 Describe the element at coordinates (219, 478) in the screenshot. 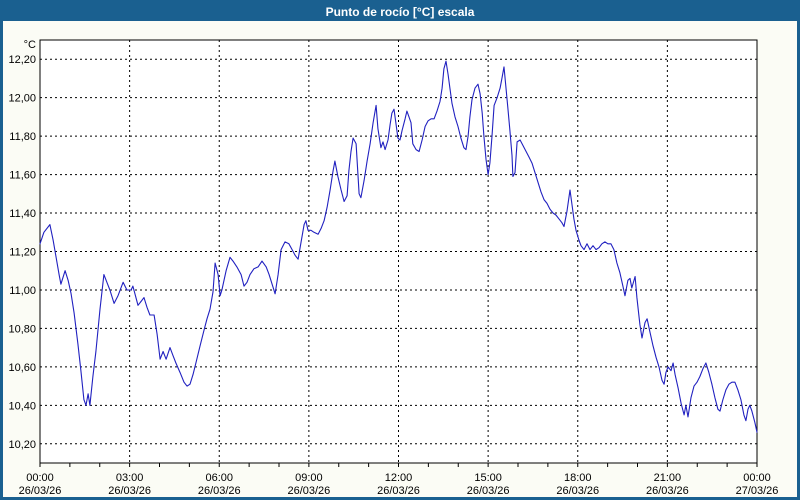

I see `x-tick-time-label: 06:00` at that location.